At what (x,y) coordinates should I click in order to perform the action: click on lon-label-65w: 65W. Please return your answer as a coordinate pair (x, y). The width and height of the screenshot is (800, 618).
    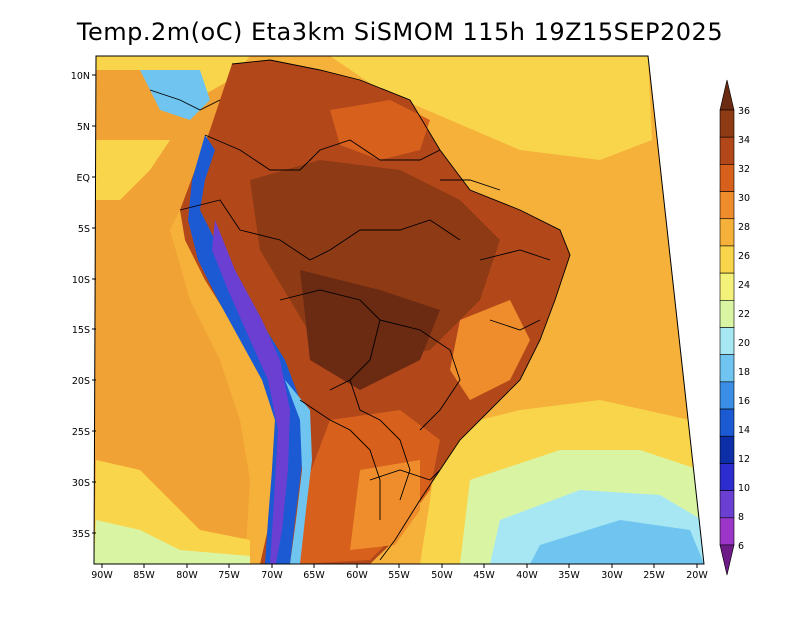
    Looking at the image, I should click on (314, 575).